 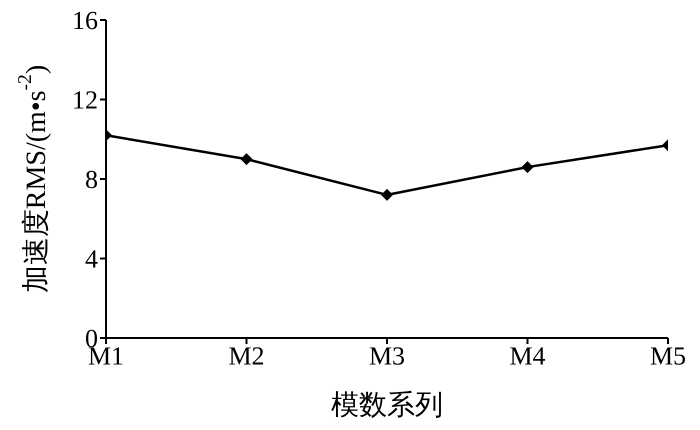 What do you see at coordinates (668, 355) in the screenshot?
I see `x-tick-label: M5` at bounding box center [668, 355].